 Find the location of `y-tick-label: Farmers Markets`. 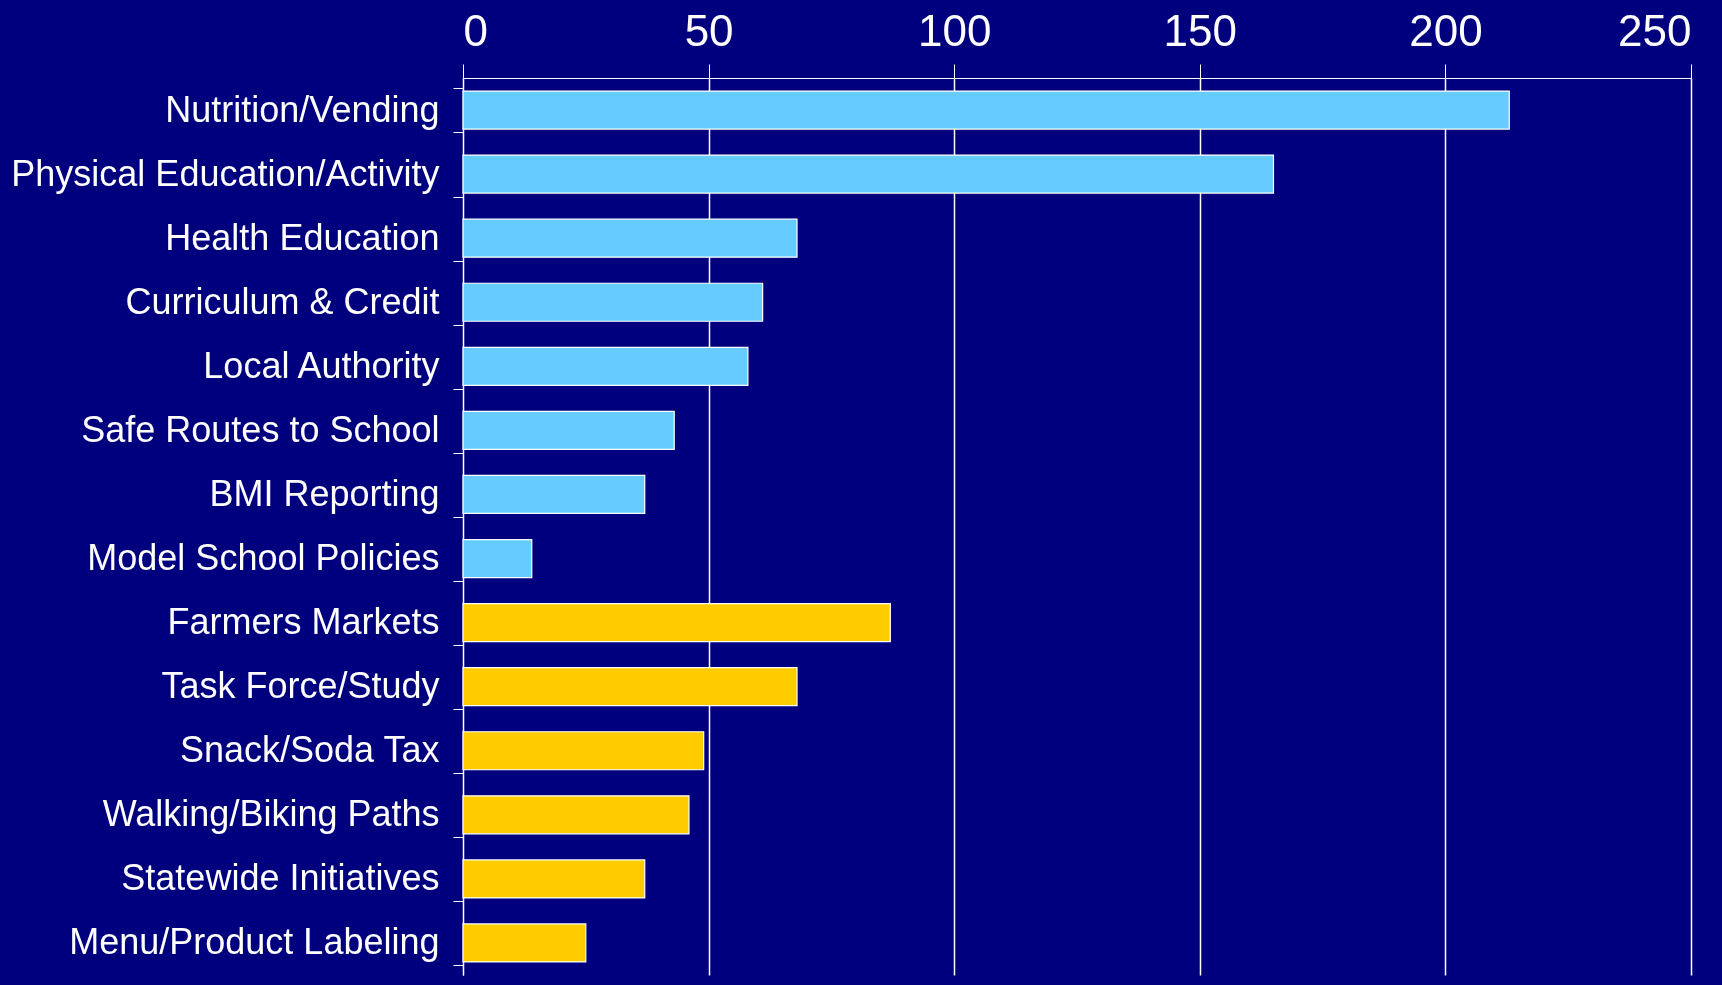

y-tick-label: Farmers Markets is located at coordinates (303, 622).